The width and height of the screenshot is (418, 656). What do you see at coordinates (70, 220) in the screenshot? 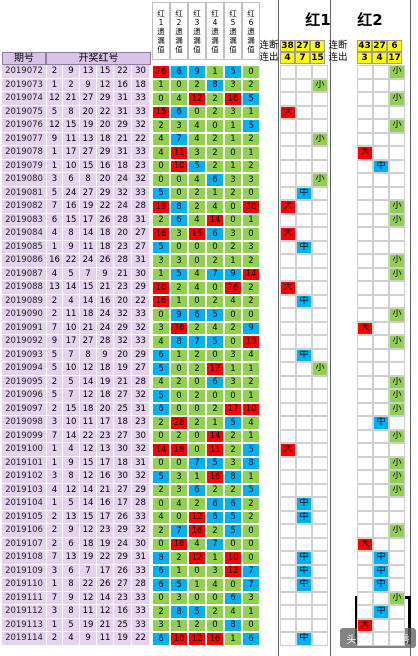
I see `number-cell: 15` at bounding box center [70, 220].